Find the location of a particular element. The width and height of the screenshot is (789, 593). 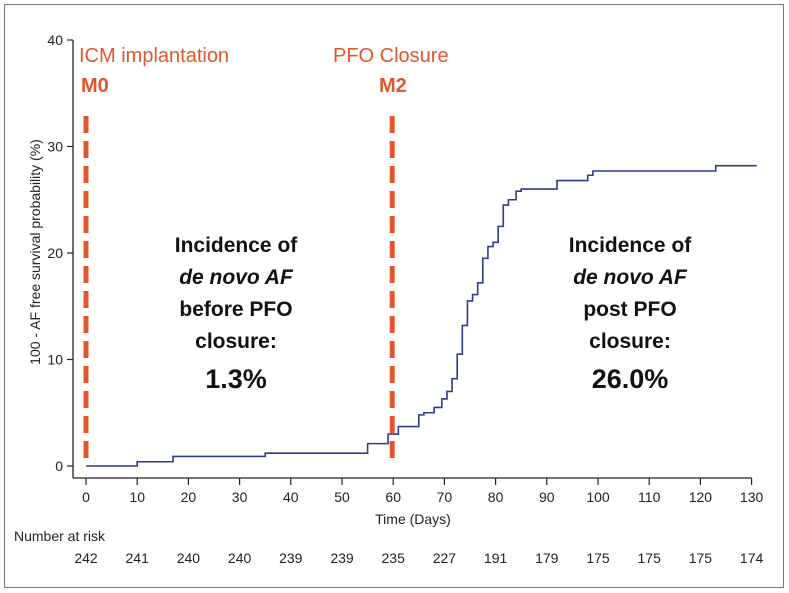

x-tick-label-60: 60 is located at coordinates (393, 497).